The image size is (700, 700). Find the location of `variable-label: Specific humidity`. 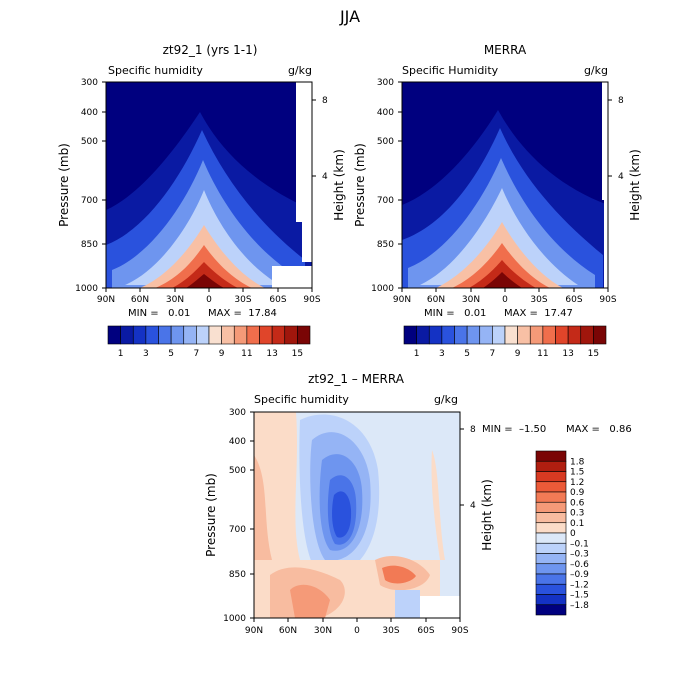

variable-label: Specific humidity is located at coordinates (155, 70).